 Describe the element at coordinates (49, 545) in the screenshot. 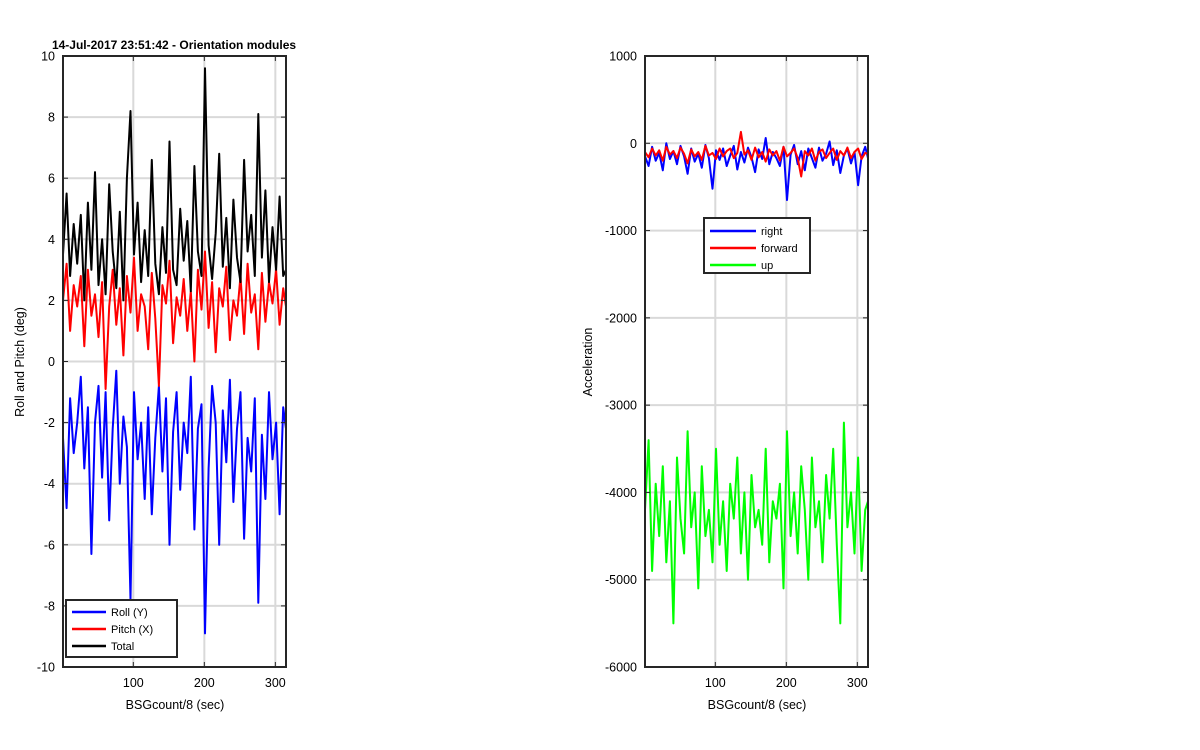

I see `left-y-tick-label: -6` at that location.